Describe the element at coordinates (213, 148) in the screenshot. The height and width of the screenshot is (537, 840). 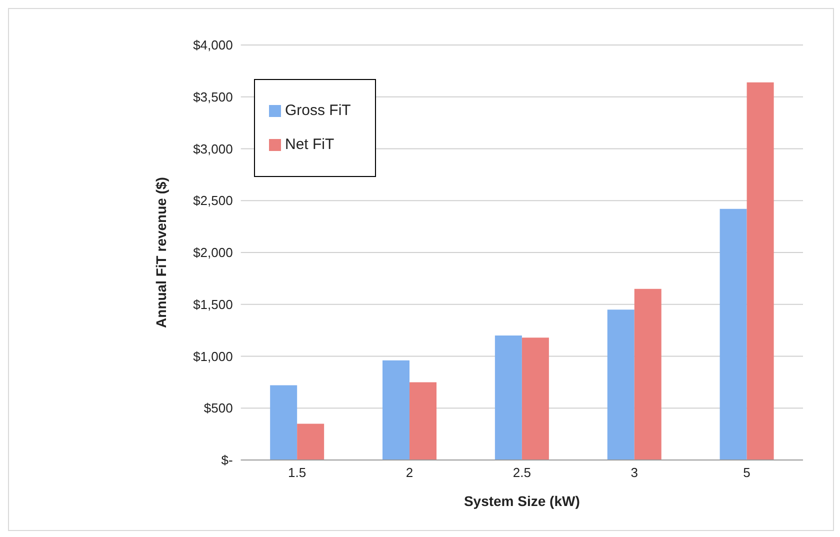
I see `y-tick-label: $3,000` at that location.